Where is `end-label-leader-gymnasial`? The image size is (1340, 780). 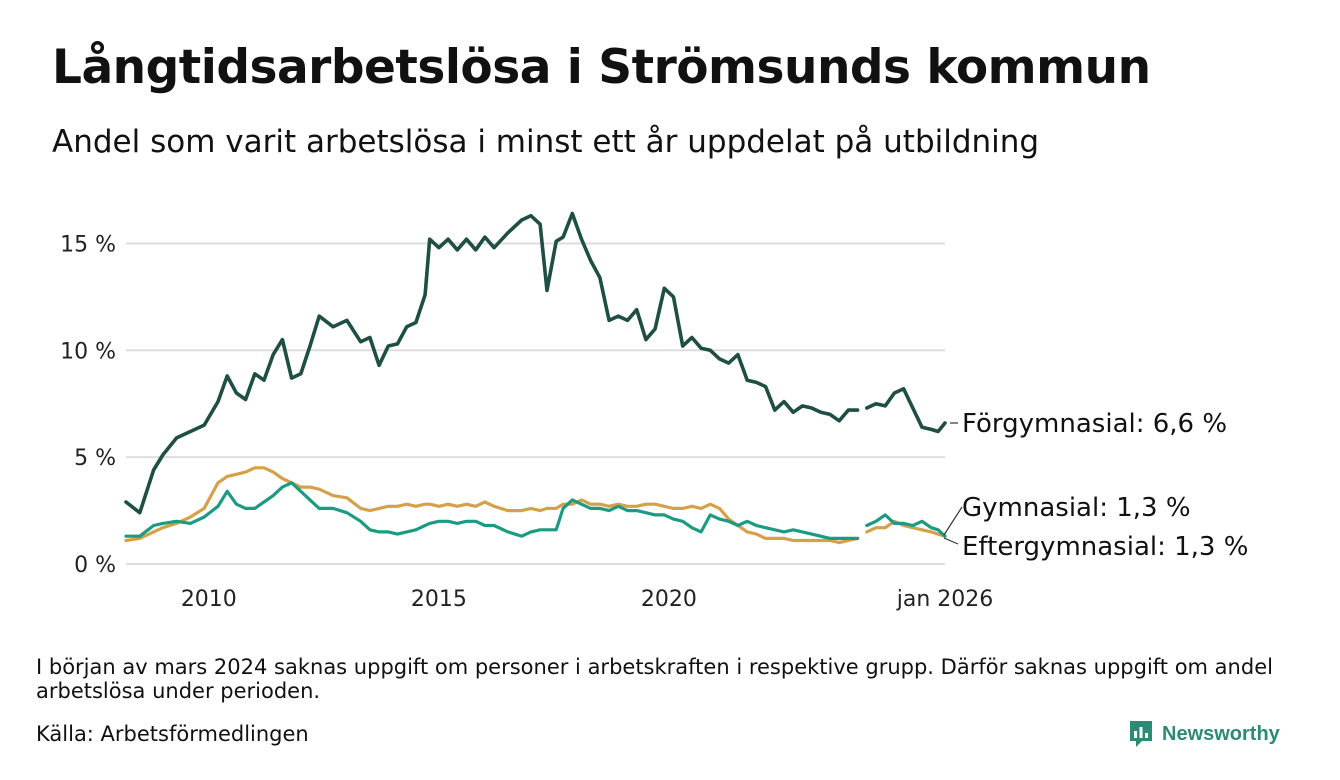 end-label-leader-gymnasial is located at coordinates (953, 521).